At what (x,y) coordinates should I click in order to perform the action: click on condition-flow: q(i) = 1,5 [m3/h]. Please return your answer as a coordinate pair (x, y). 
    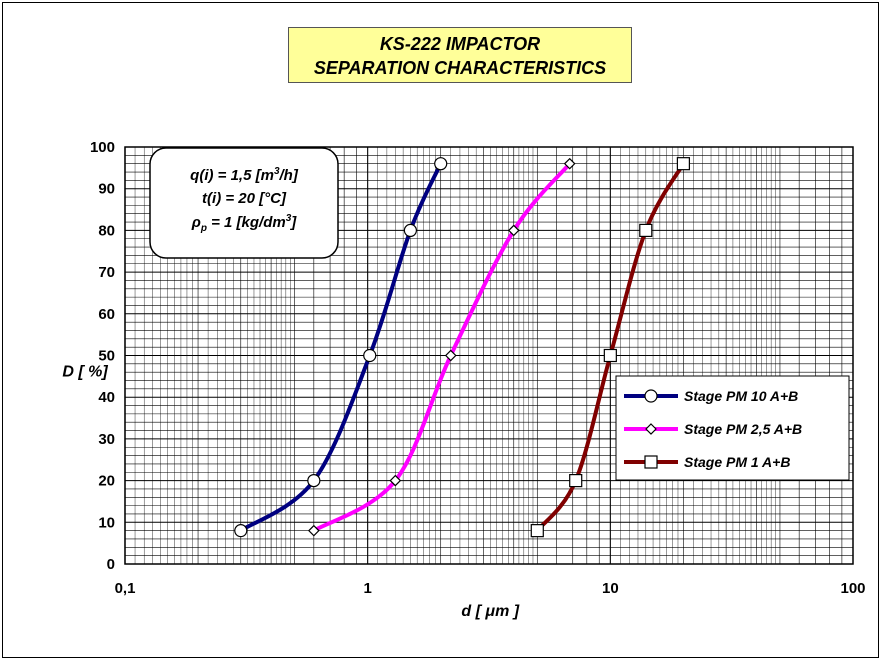
    Looking at the image, I should click on (244, 175).